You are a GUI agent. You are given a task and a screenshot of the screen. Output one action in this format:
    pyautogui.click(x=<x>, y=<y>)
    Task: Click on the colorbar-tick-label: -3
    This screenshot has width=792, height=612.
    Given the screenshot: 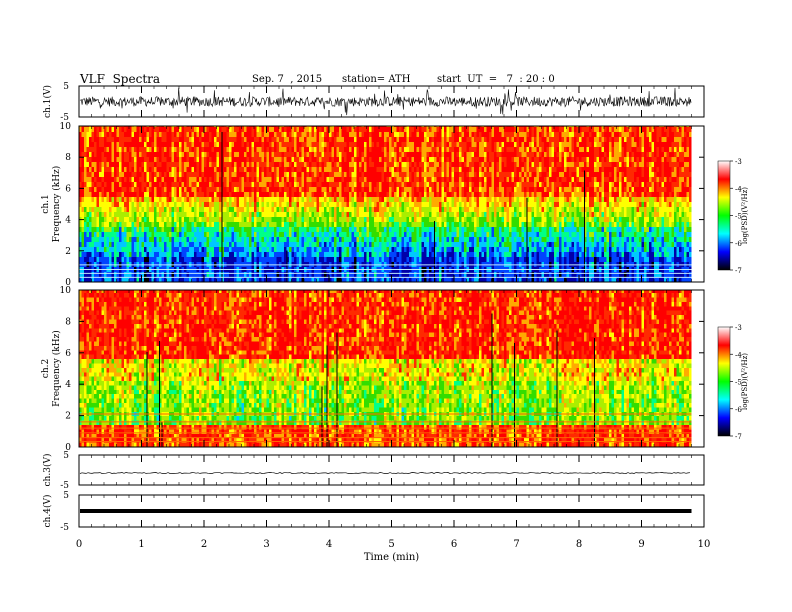 What is the action you would take?
    pyautogui.click(x=738, y=328)
    